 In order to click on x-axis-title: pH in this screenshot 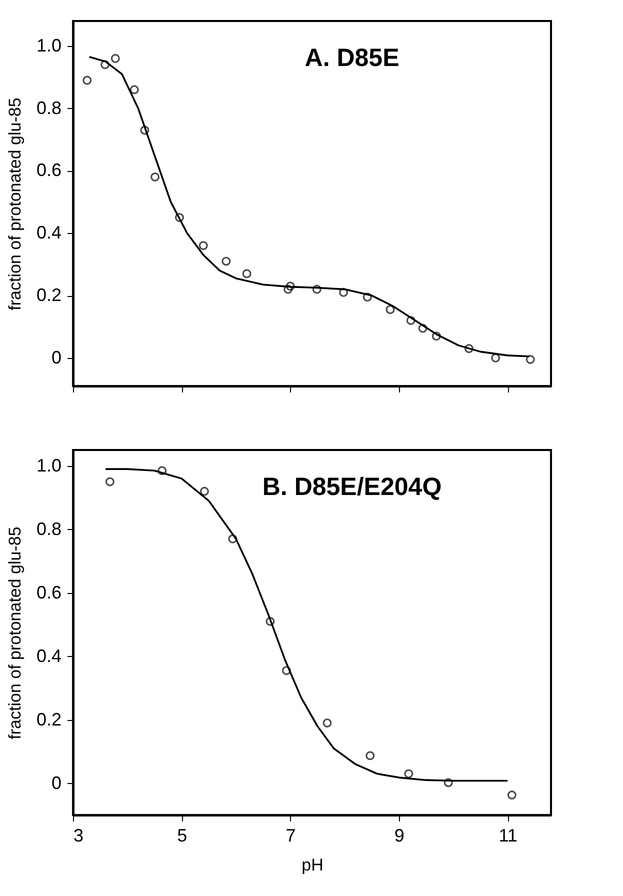, I will do `click(313, 865)`.